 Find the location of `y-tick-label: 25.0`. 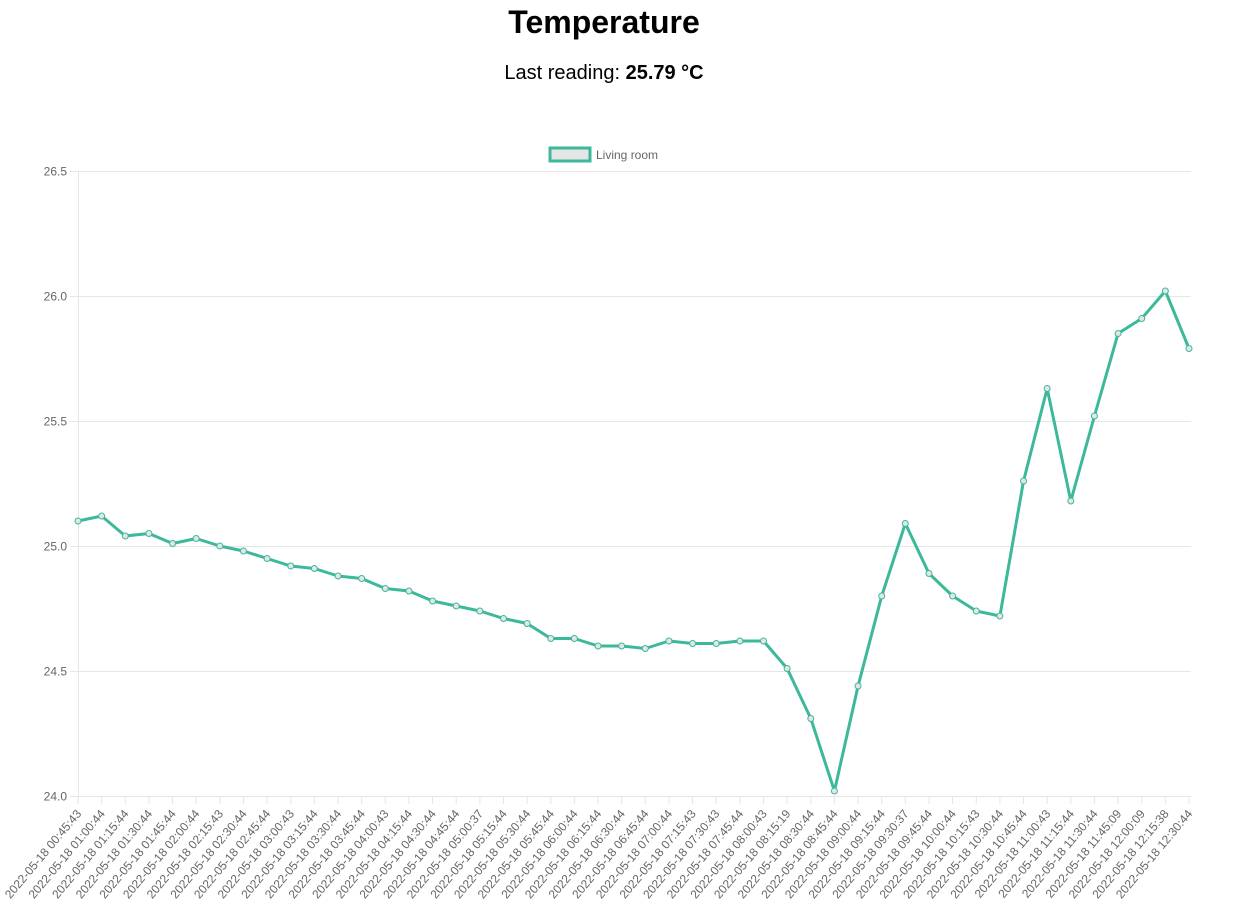

y-tick-label: 25.0 is located at coordinates (56, 547).